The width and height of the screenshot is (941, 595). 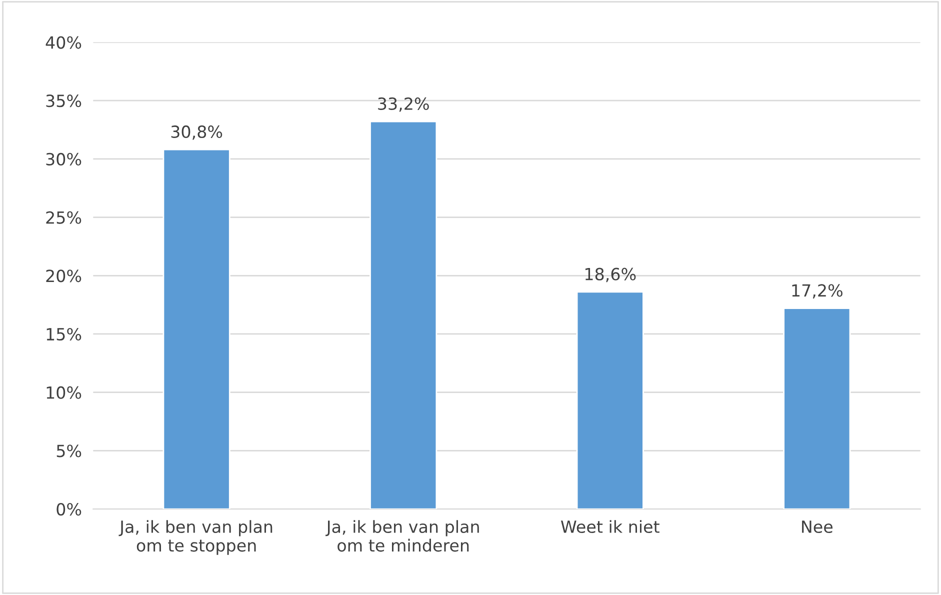 What do you see at coordinates (403, 104) in the screenshot?
I see `data-label: 33,2%` at bounding box center [403, 104].